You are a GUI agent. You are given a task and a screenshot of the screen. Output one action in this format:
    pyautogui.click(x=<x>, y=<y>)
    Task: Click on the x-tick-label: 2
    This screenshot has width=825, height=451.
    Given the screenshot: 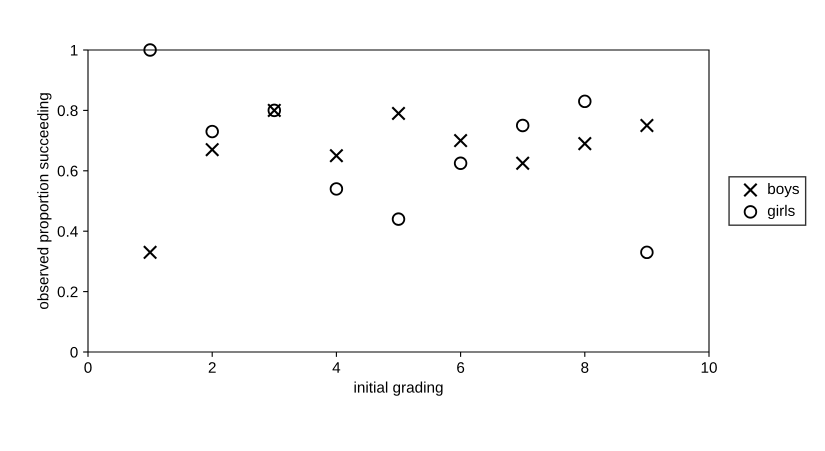 What is the action you would take?
    pyautogui.click(x=212, y=367)
    